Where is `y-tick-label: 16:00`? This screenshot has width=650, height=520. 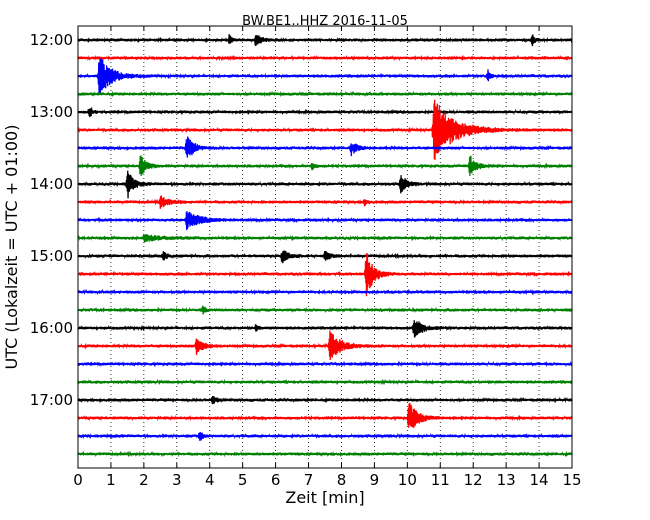 y-tick-label: 16:00 is located at coordinates (51, 328).